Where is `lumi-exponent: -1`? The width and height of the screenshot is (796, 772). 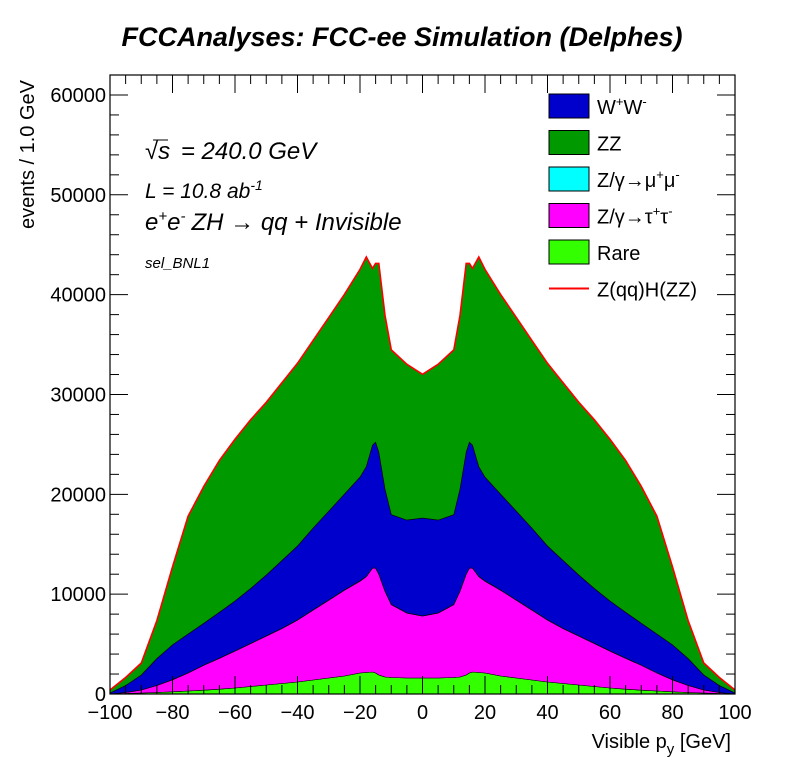 lumi-exponent: -1 is located at coordinates (256, 185).